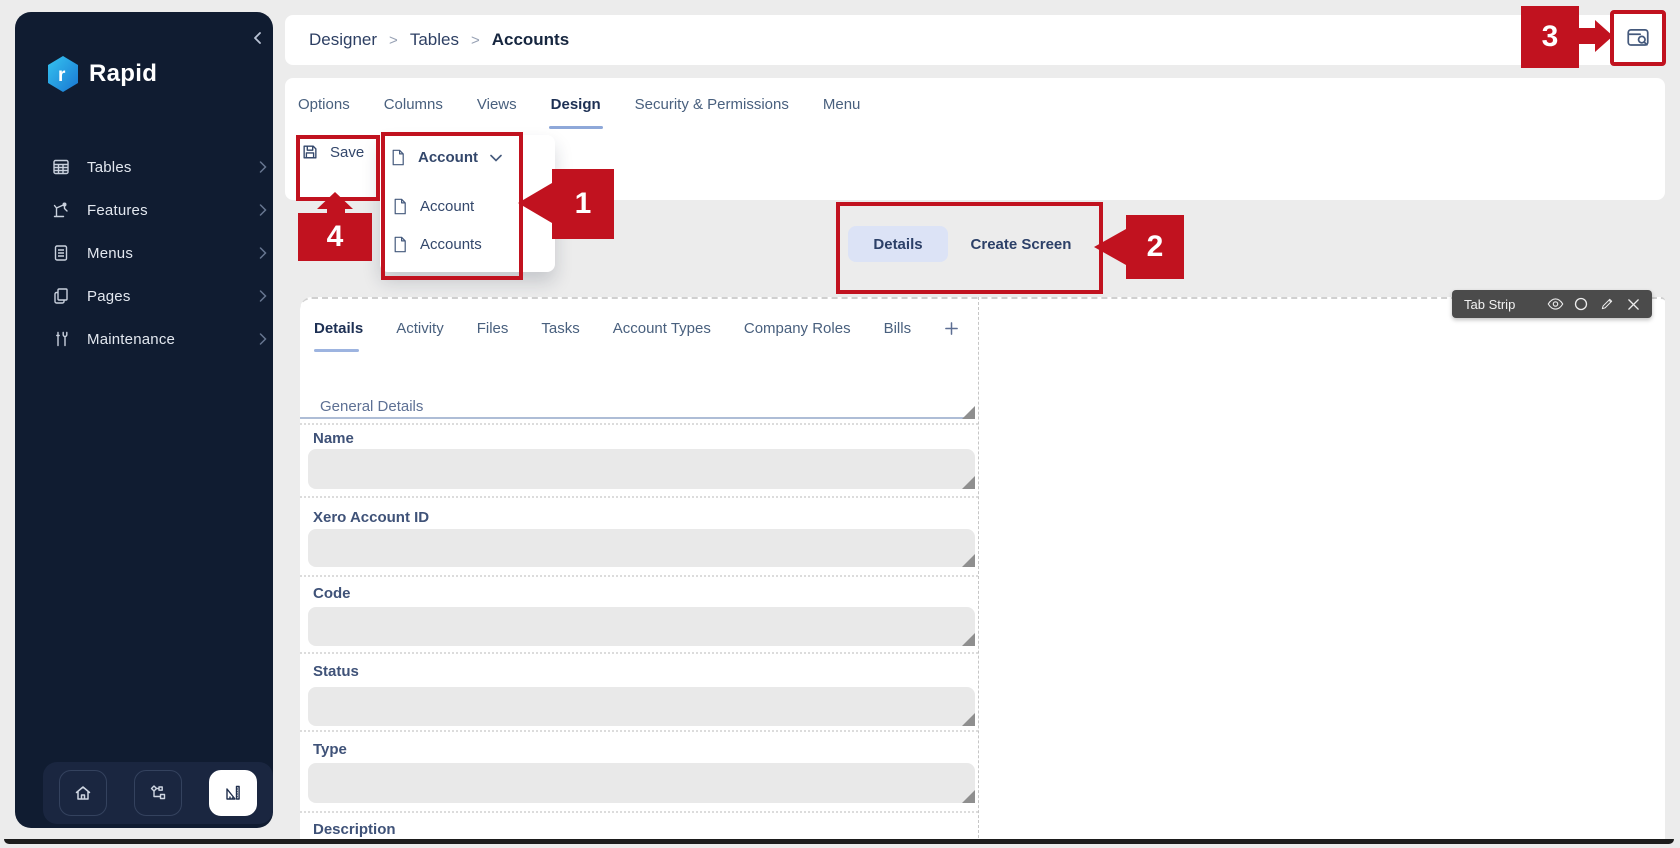  I want to click on form-tab-details: Details, so click(339, 336).